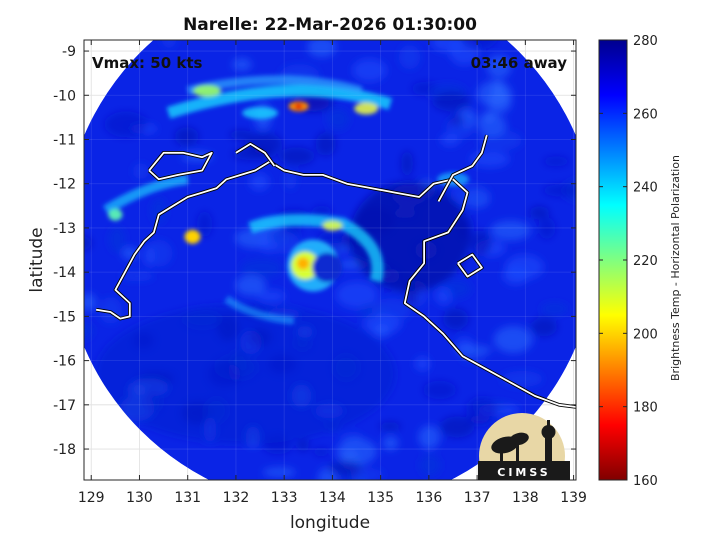  I want to click on colorbar-tick-label: 160, so click(645, 481).